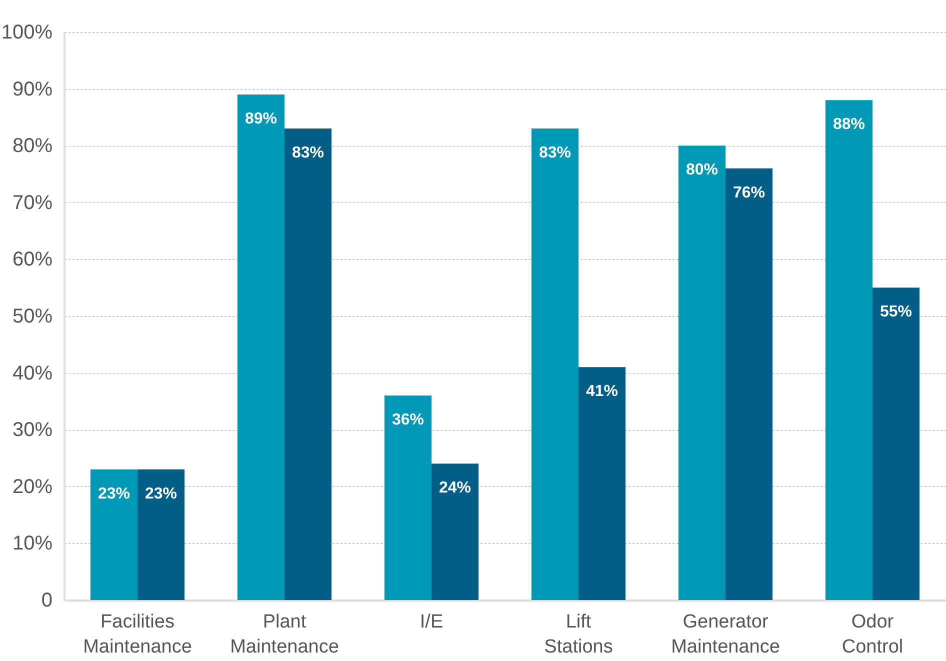 The width and height of the screenshot is (946, 661). Describe the element at coordinates (873, 635) in the screenshot. I see `x-tick-label: Odor Control` at that location.